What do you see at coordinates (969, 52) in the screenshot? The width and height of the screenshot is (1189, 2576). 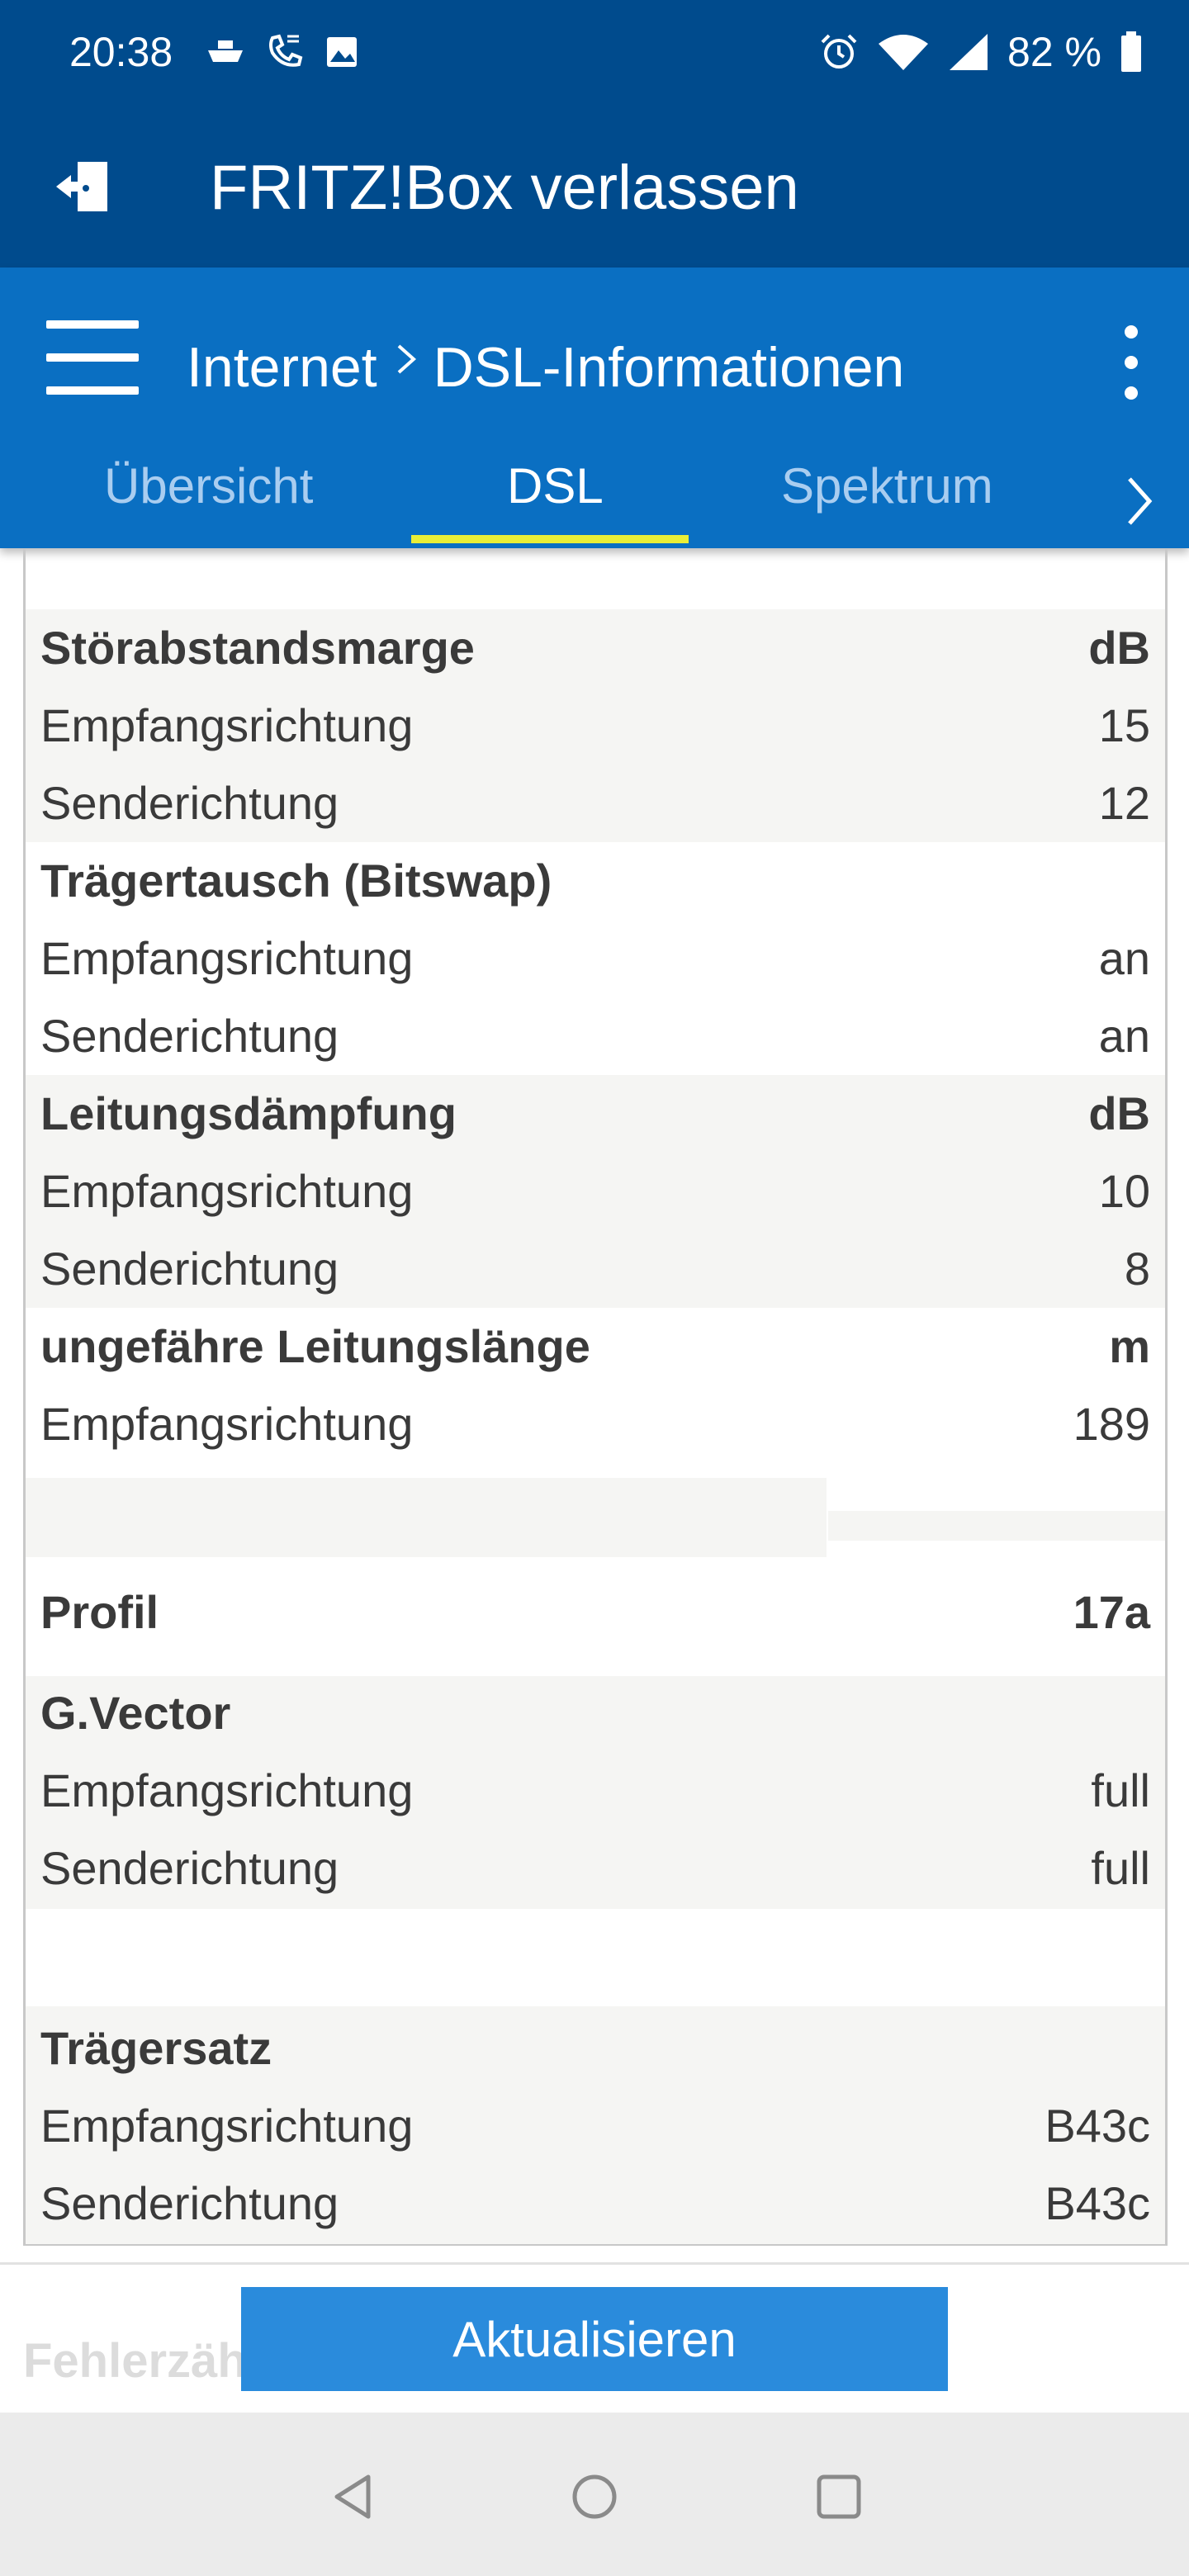 I see `signal-icon` at bounding box center [969, 52].